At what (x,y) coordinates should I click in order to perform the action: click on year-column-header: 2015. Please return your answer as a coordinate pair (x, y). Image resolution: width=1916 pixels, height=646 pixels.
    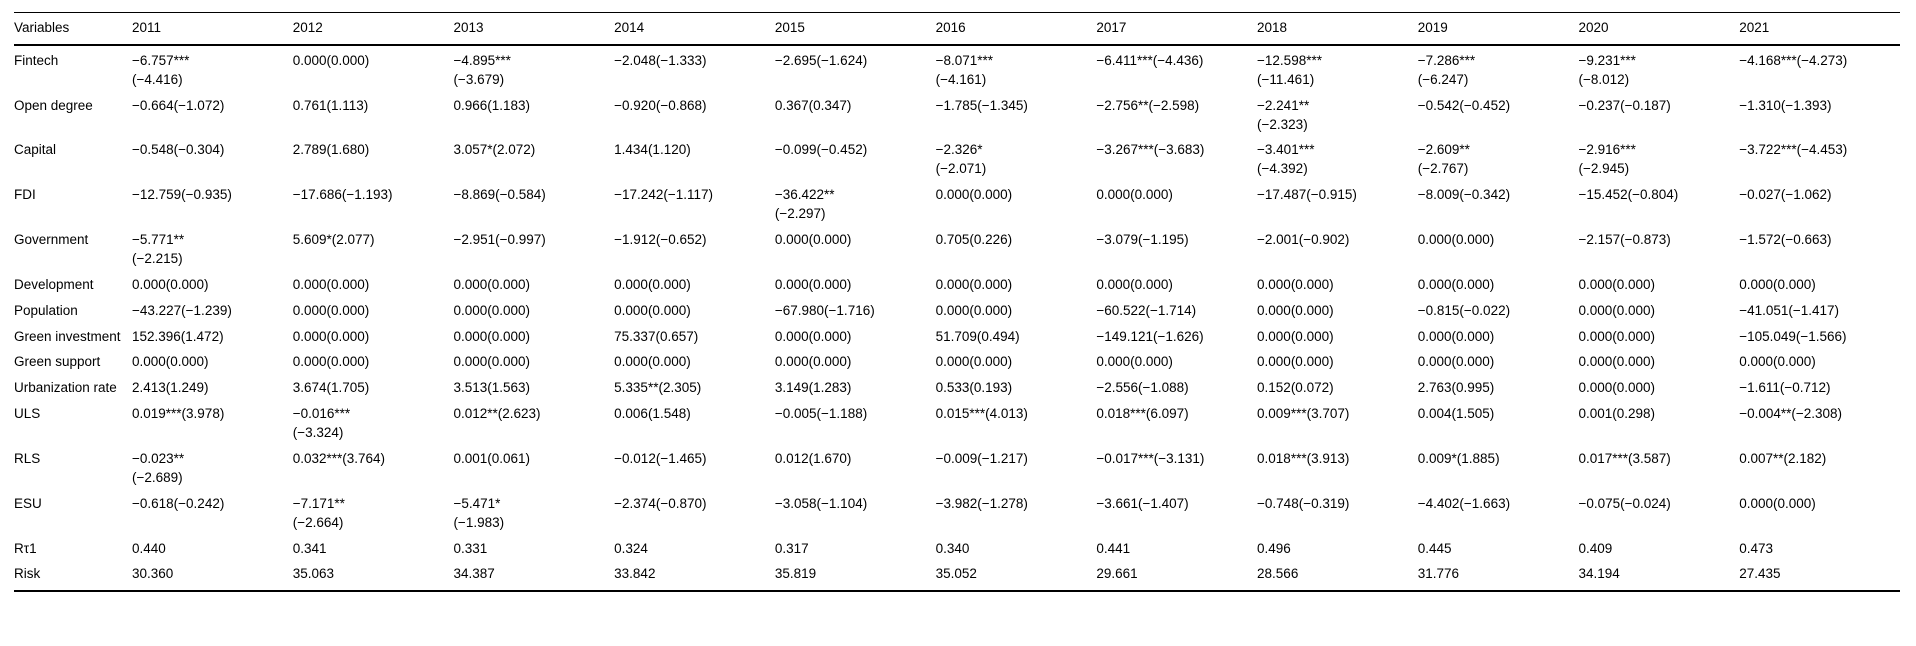
    Looking at the image, I should click on (855, 28).